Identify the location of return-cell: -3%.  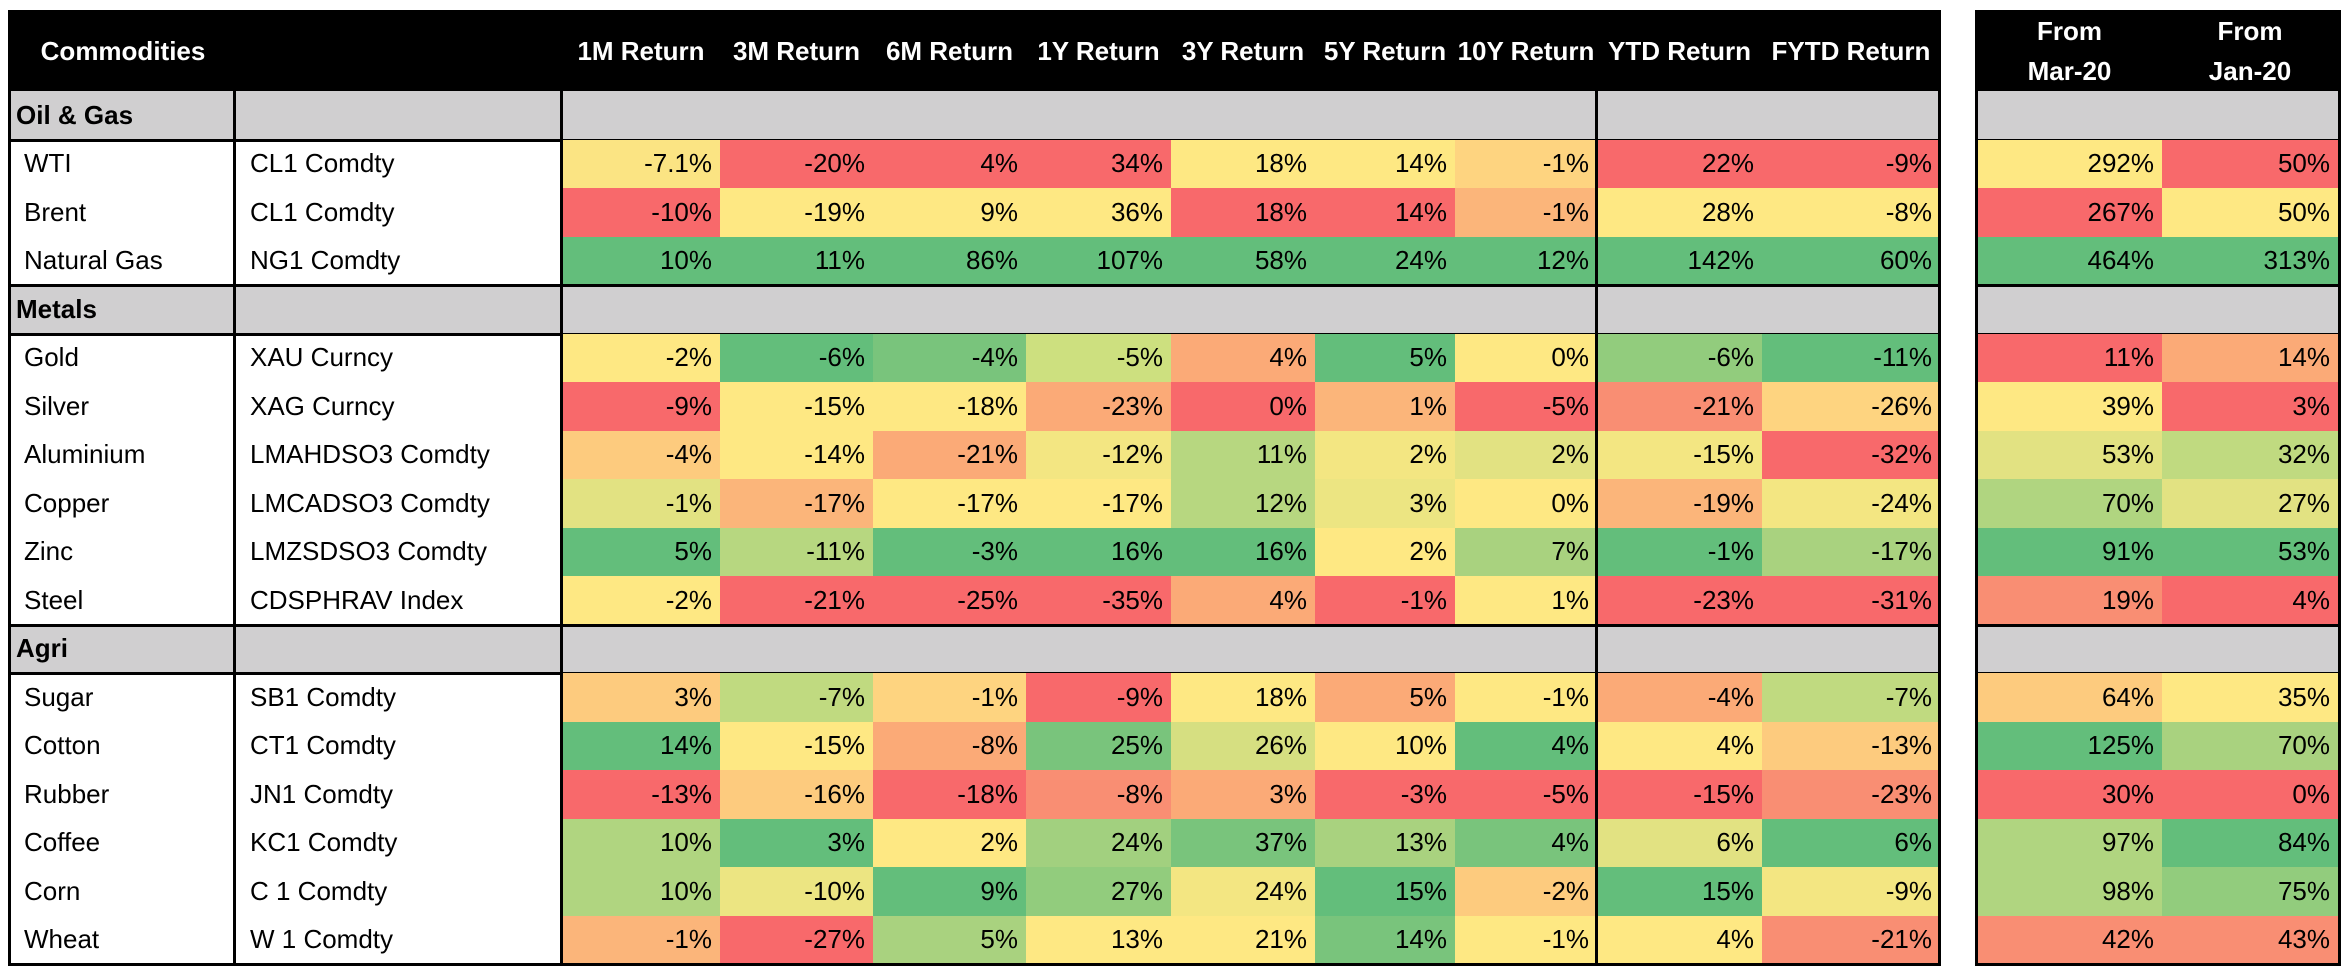
(1385, 794).